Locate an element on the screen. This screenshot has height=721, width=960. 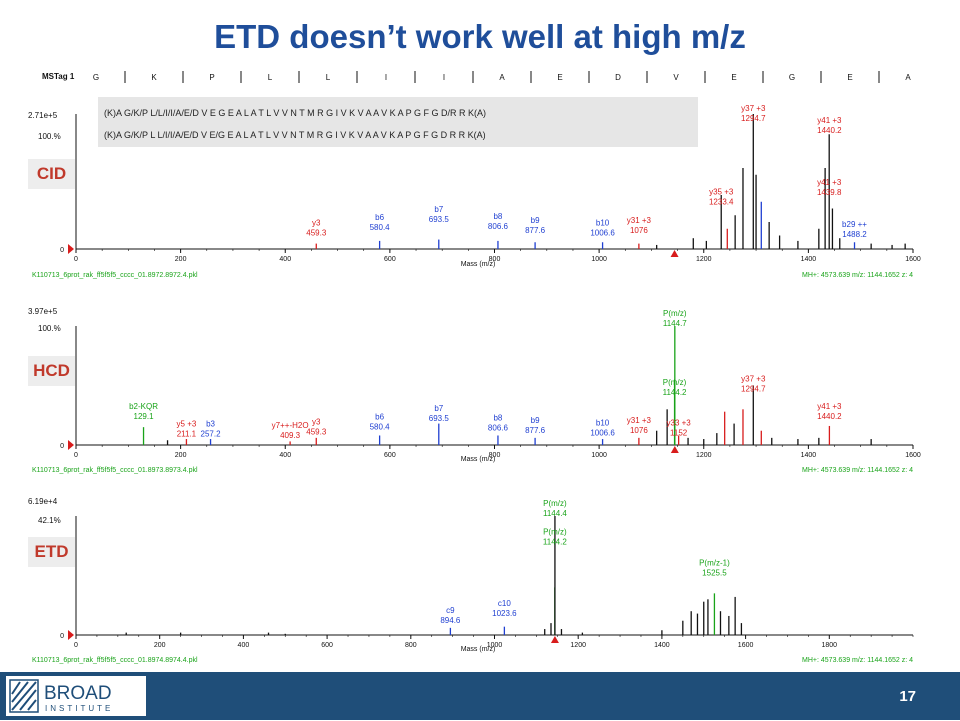
broad-institute-logo: BROAD INSTITUTE is located at coordinates (76, 696).